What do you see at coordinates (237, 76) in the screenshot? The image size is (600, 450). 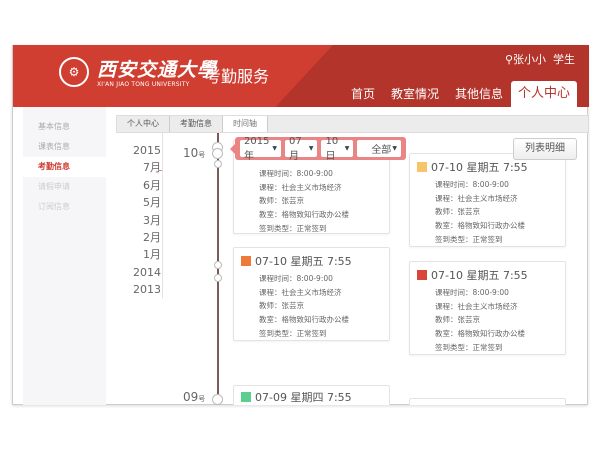 I see `service-title: 考勤服务` at bounding box center [237, 76].